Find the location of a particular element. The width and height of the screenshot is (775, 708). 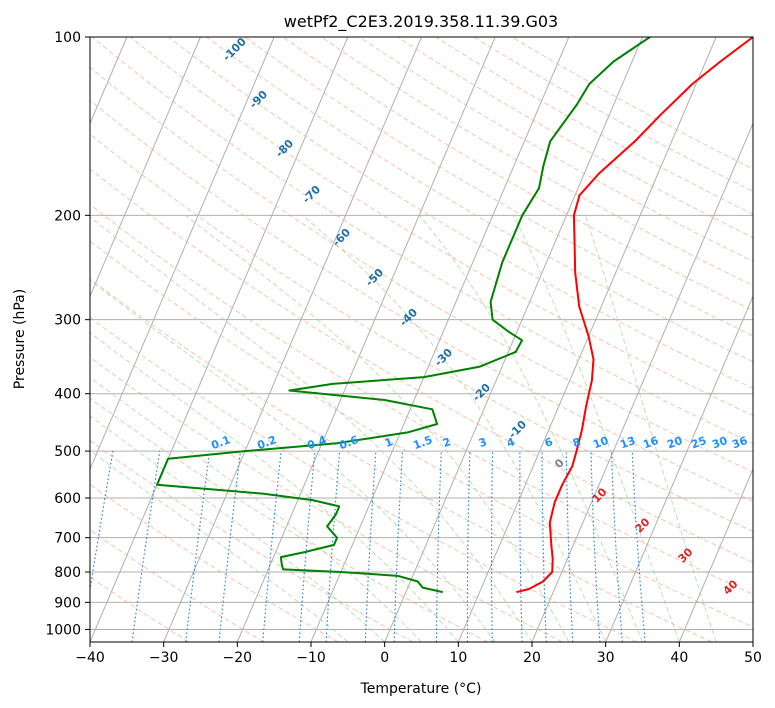

y-tick-label: 600 is located at coordinates (67, 499).